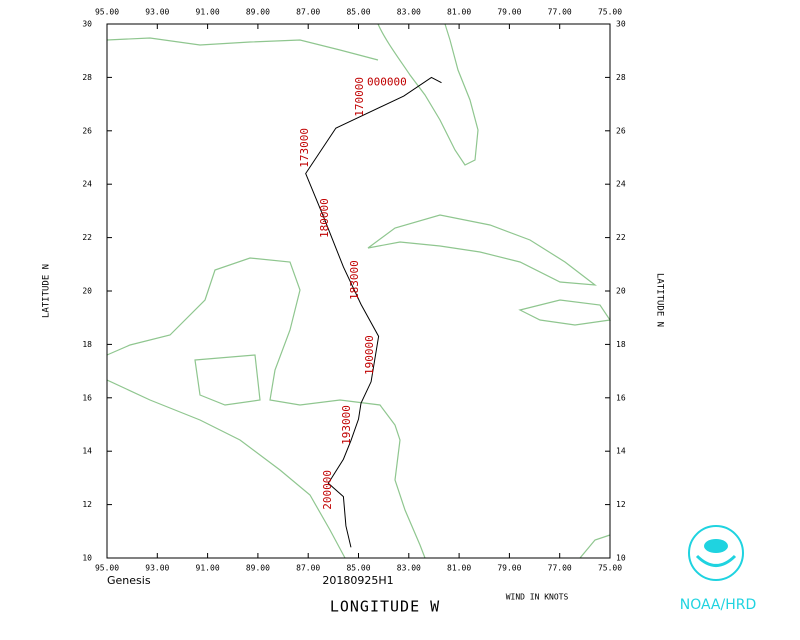 The height and width of the screenshot is (640, 800). Describe the element at coordinates (346, 425) in the screenshot. I see `time-label: 193000` at that location.